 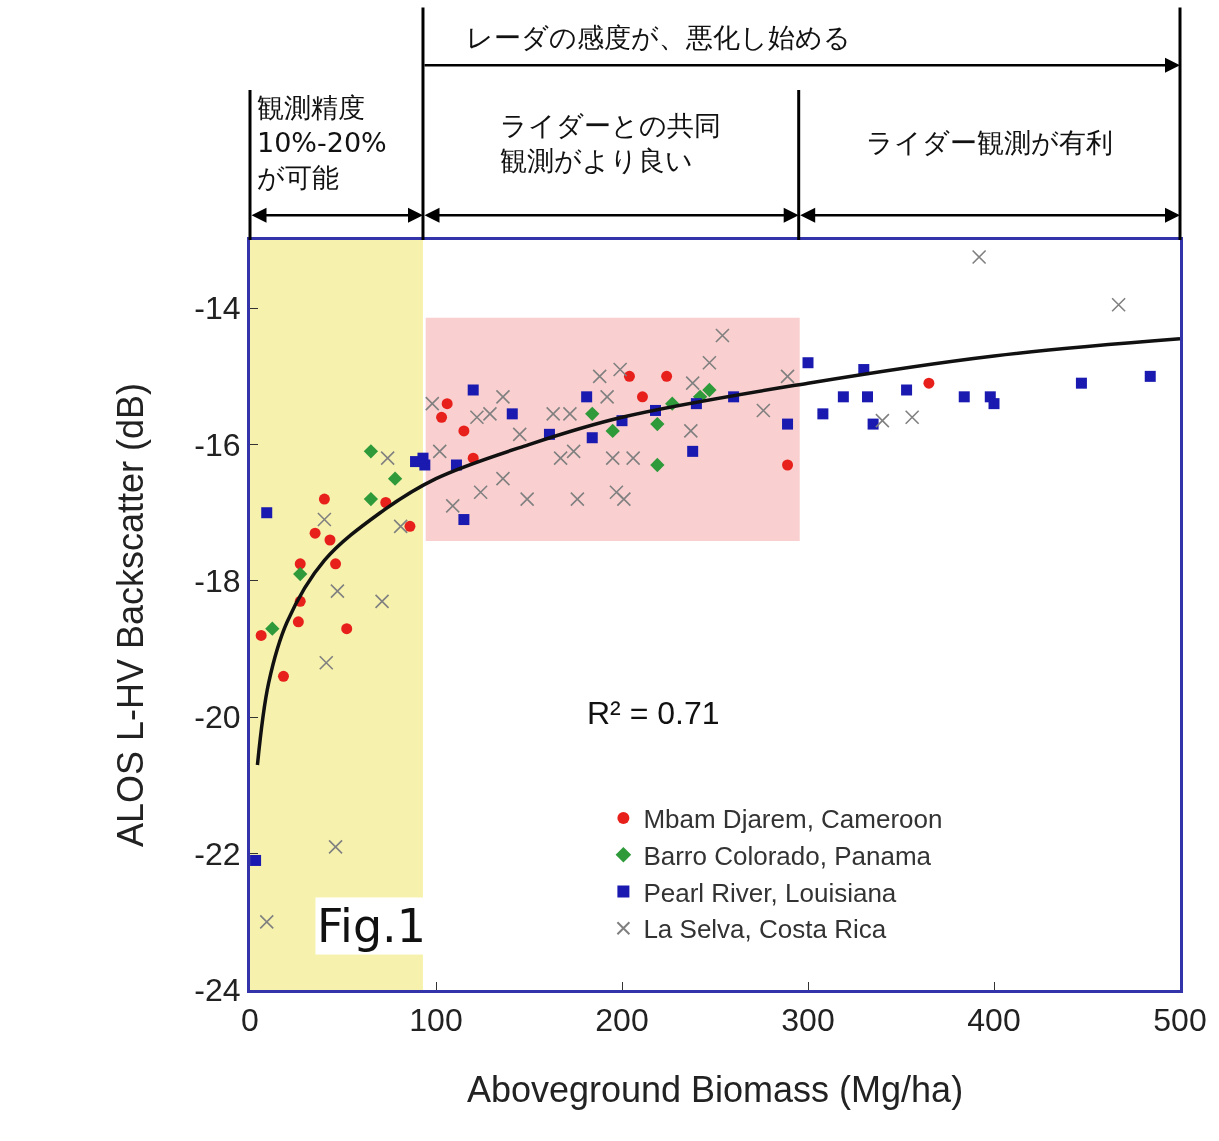 What do you see at coordinates (653, 713) in the screenshot?
I see `annotation: R² = 0.71` at bounding box center [653, 713].